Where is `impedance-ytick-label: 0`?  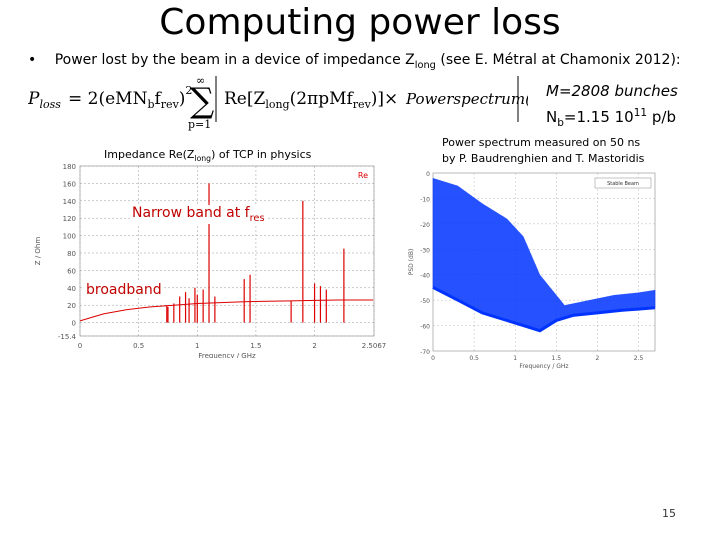 impedance-ytick-label: 0 is located at coordinates (74, 324).